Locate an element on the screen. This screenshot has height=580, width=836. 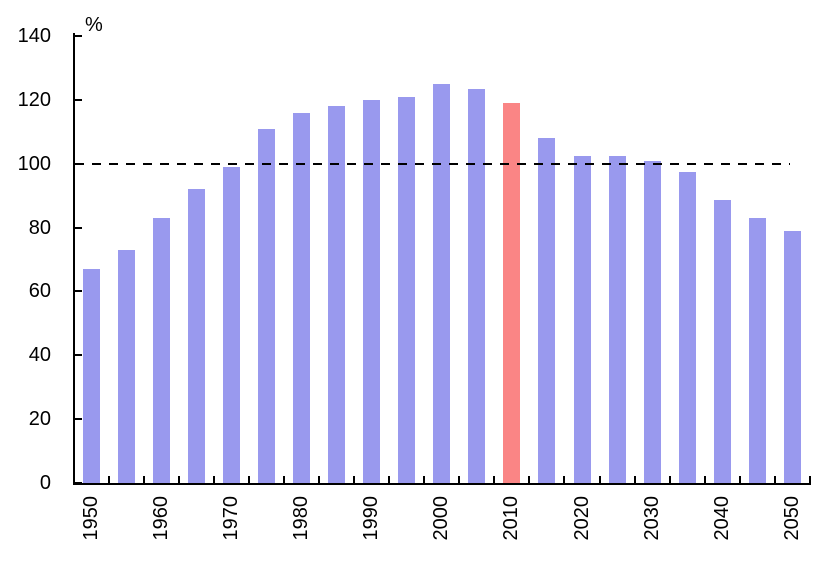
x-axis-label-1950: 1950 is located at coordinates (90, 518).